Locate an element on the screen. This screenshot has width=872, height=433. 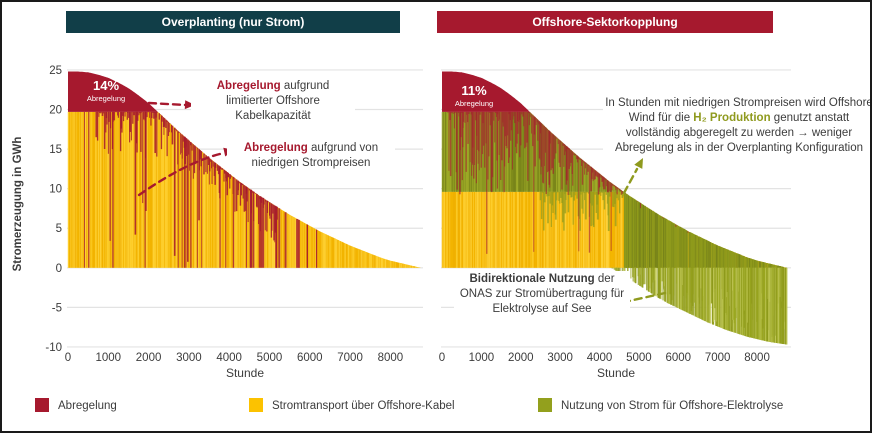
cable-note-highlight: Abregelung is located at coordinates (248, 86).